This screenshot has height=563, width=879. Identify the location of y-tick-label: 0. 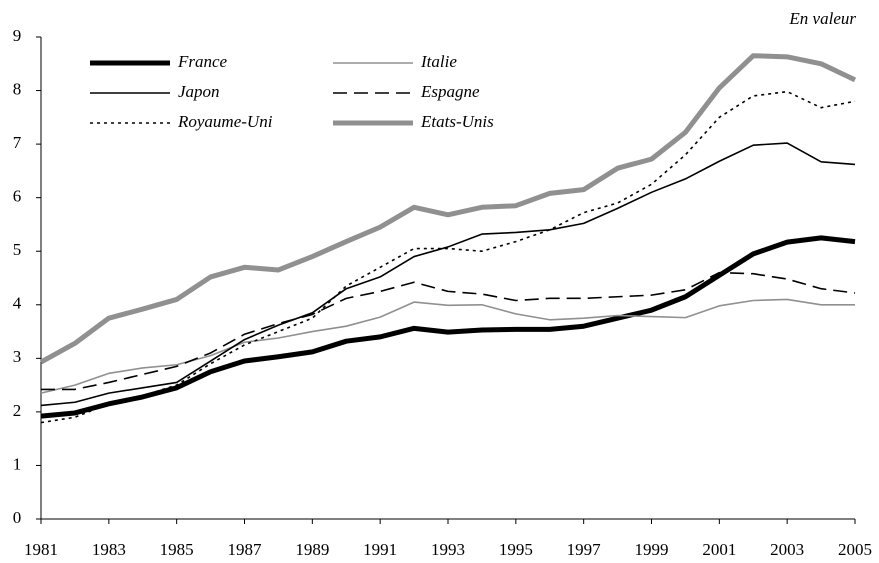
(17, 517).